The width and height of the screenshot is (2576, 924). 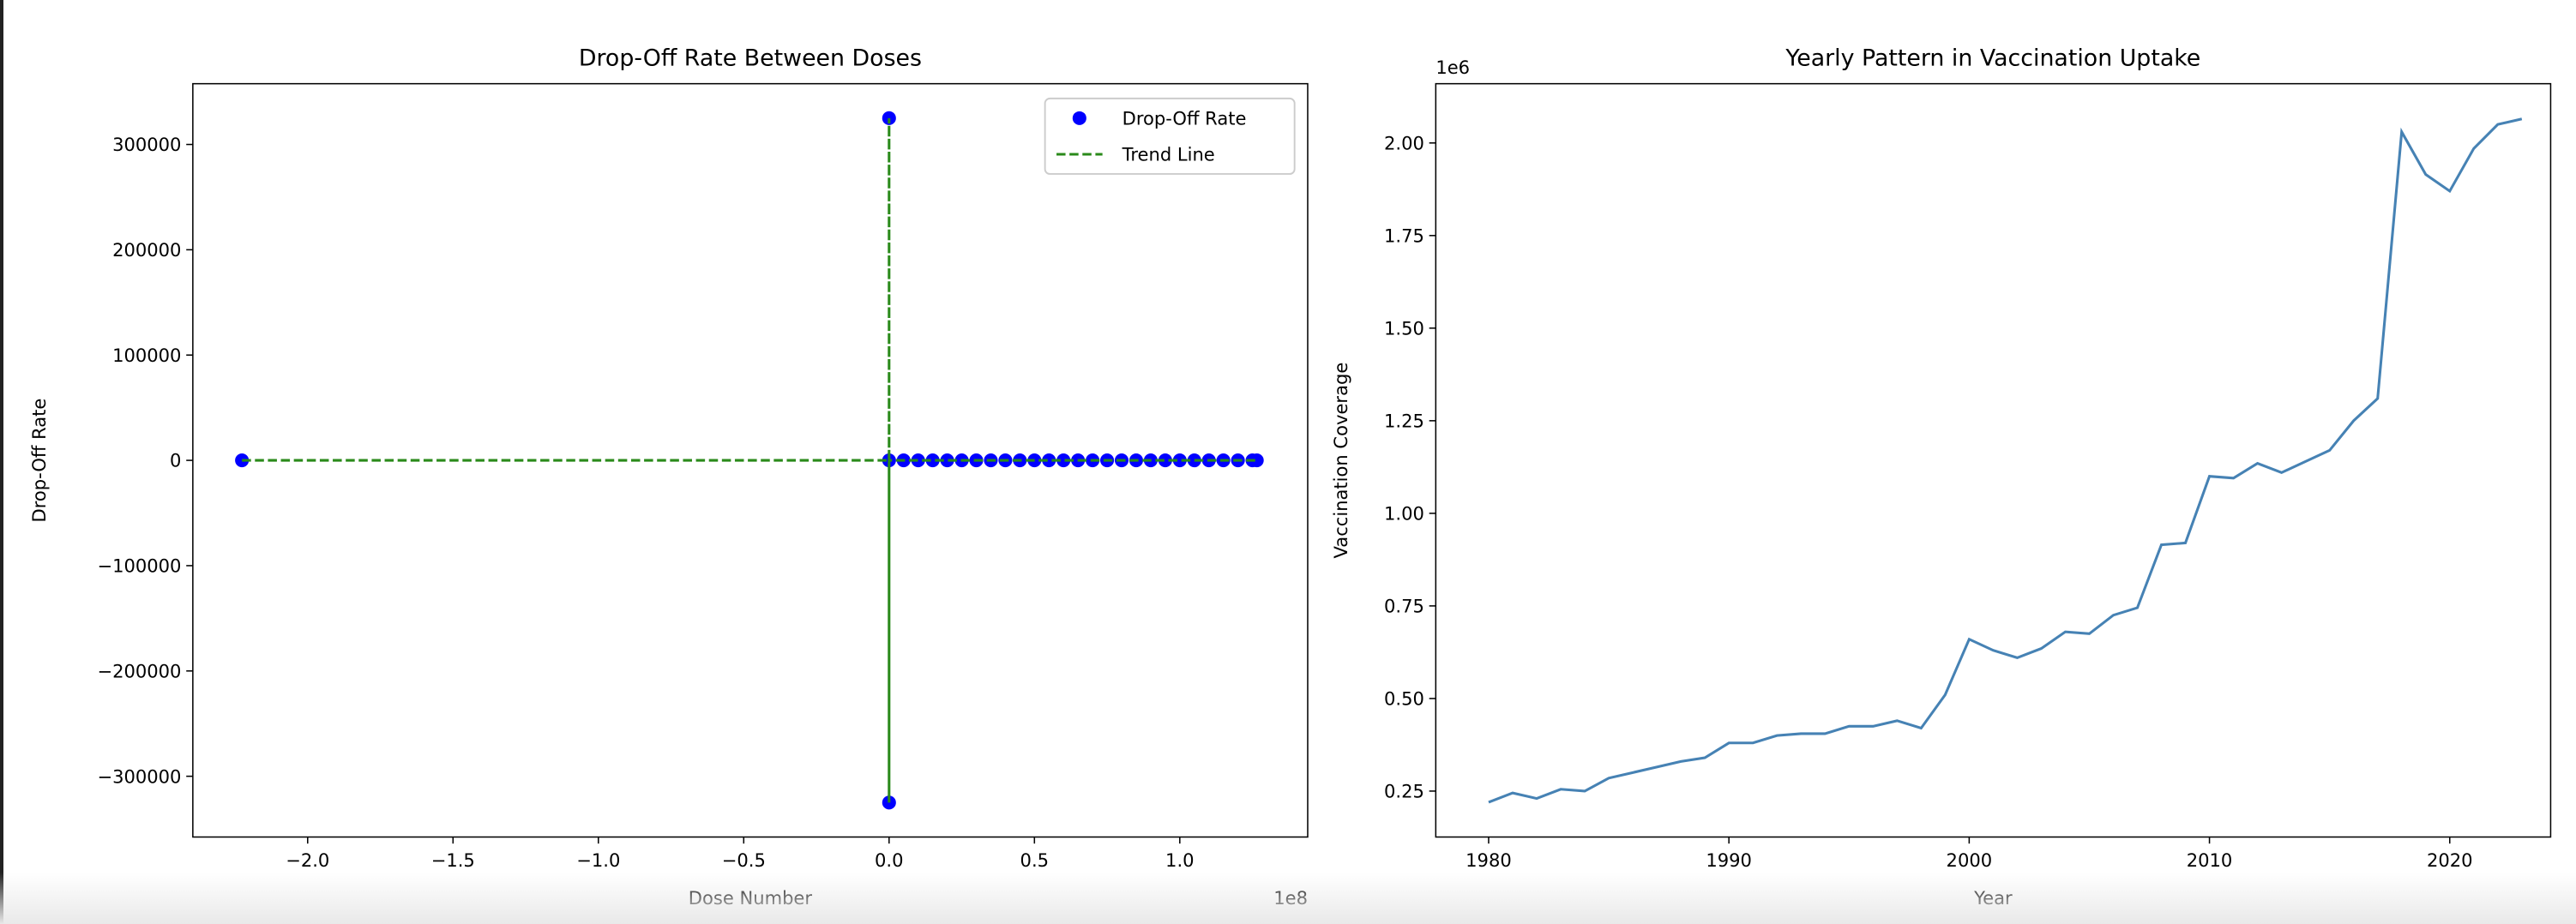 I want to click on y-axis-label: Drop-Off Rate, so click(x=39, y=461).